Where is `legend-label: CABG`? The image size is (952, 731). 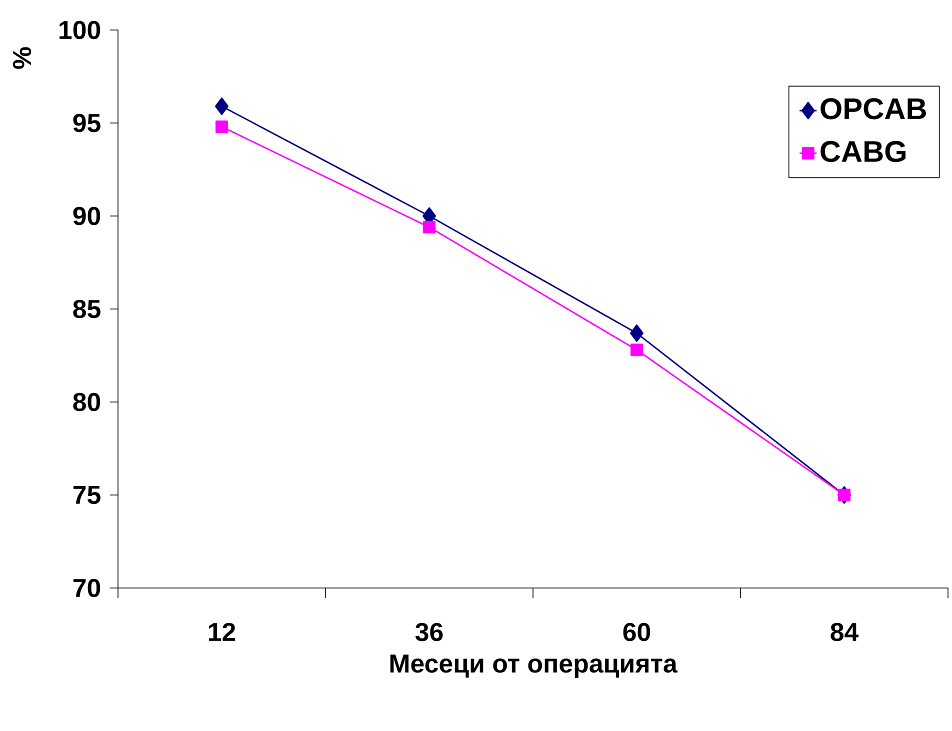 legend-label: CABG is located at coordinates (863, 151).